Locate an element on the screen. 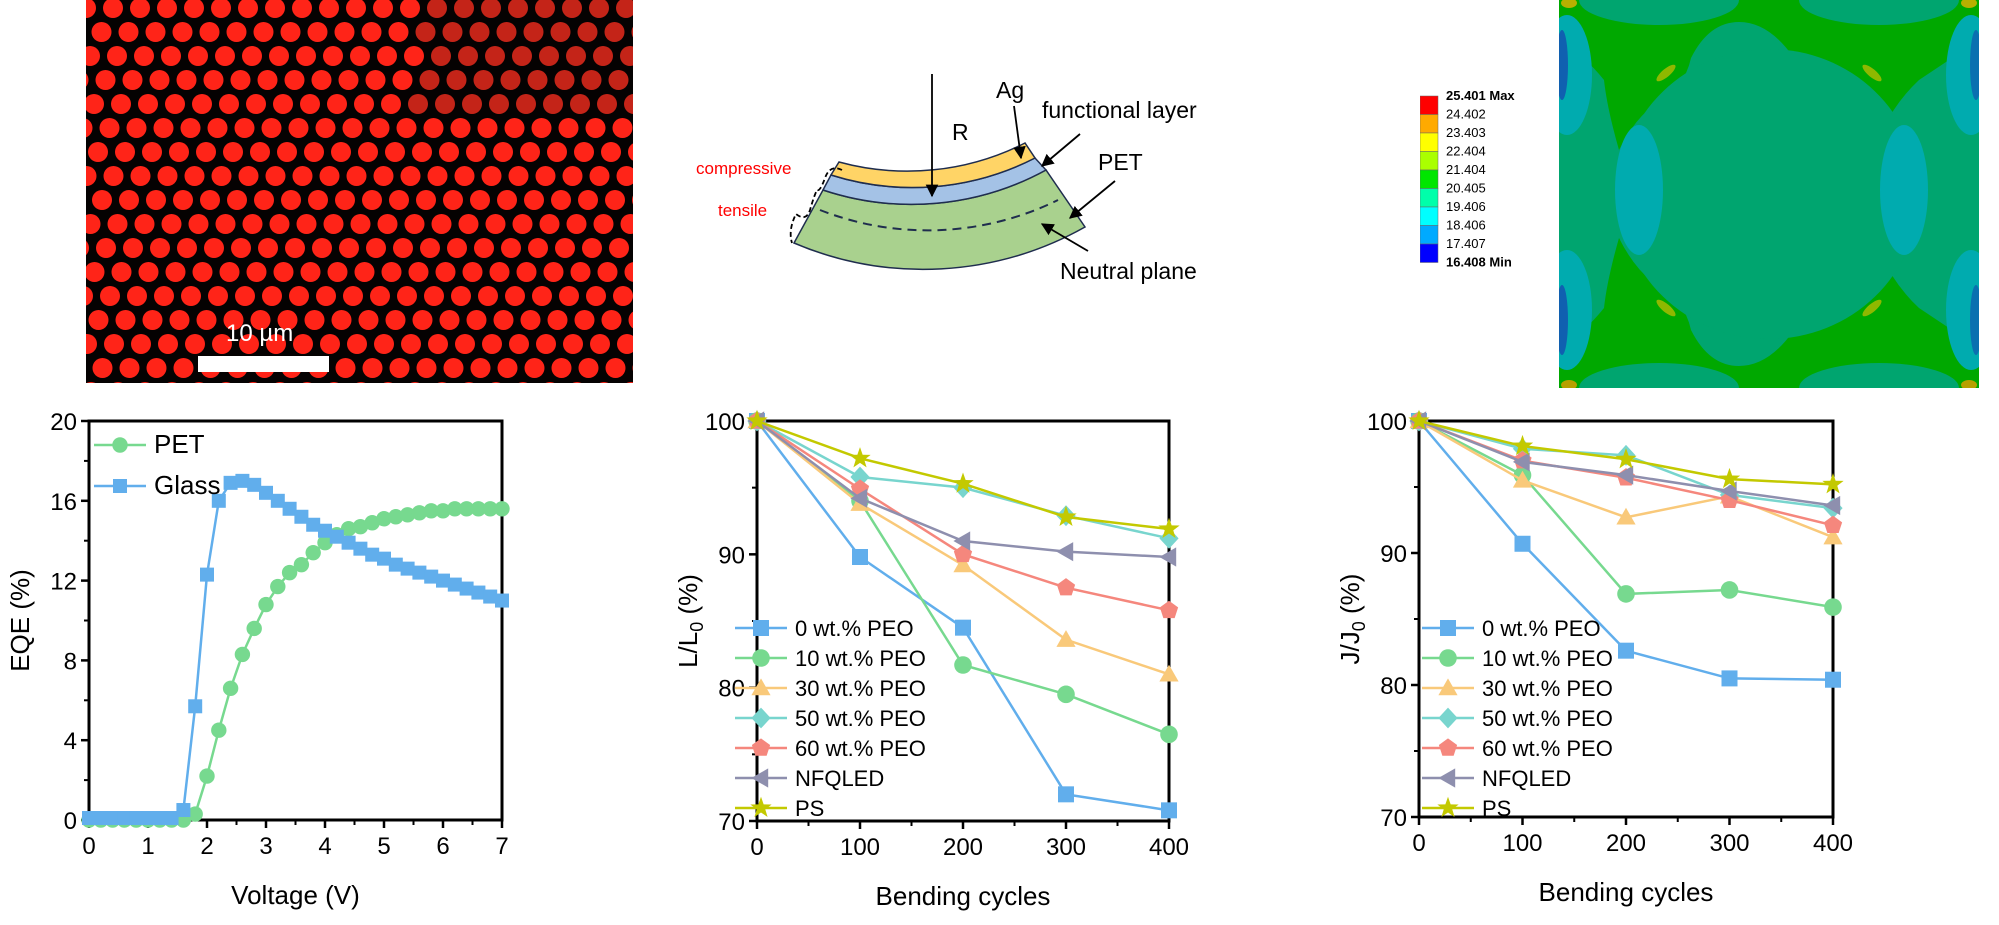  legend-label: 22.404 is located at coordinates (1466, 151).